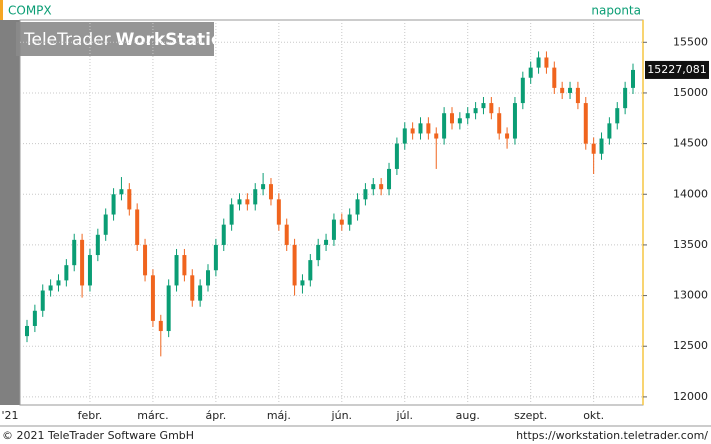 The width and height of the screenshot is (711, 444). I want to click on x-tick-label: máj., so click(279, 415).